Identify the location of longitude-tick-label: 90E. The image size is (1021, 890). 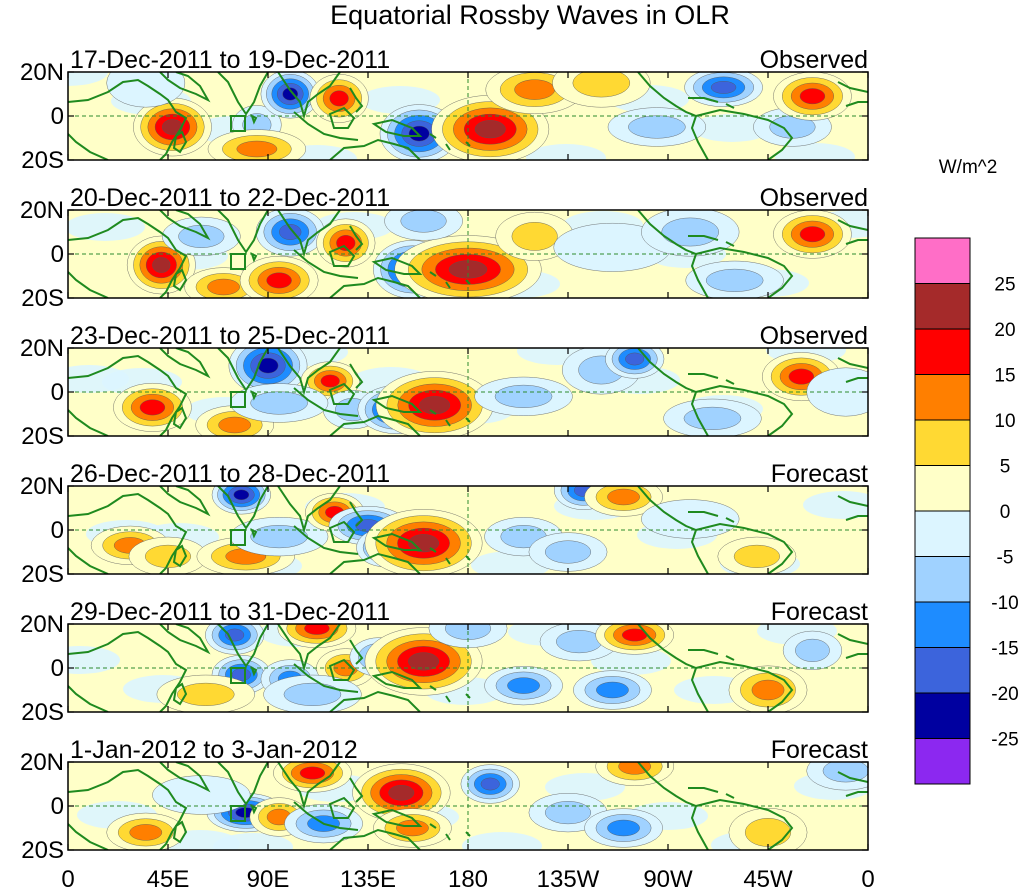
(268, 878).